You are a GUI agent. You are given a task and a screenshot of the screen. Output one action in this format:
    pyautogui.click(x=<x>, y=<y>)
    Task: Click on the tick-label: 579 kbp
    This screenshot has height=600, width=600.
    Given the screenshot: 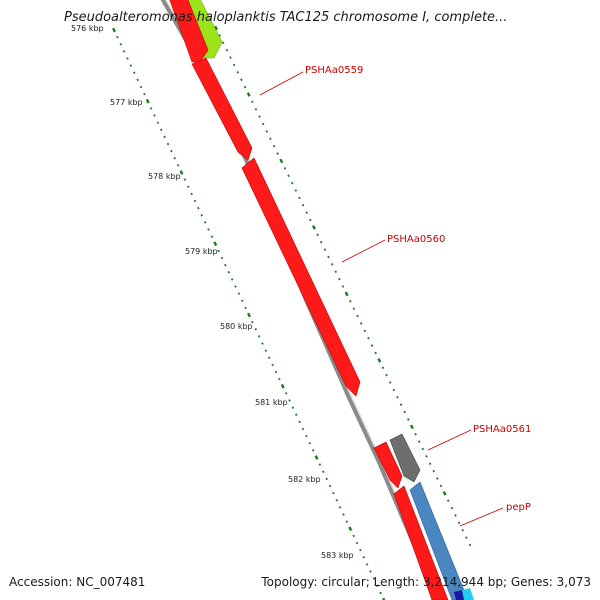 What is the action you would take?
    pyautogui.click(x=201, y=251)
    